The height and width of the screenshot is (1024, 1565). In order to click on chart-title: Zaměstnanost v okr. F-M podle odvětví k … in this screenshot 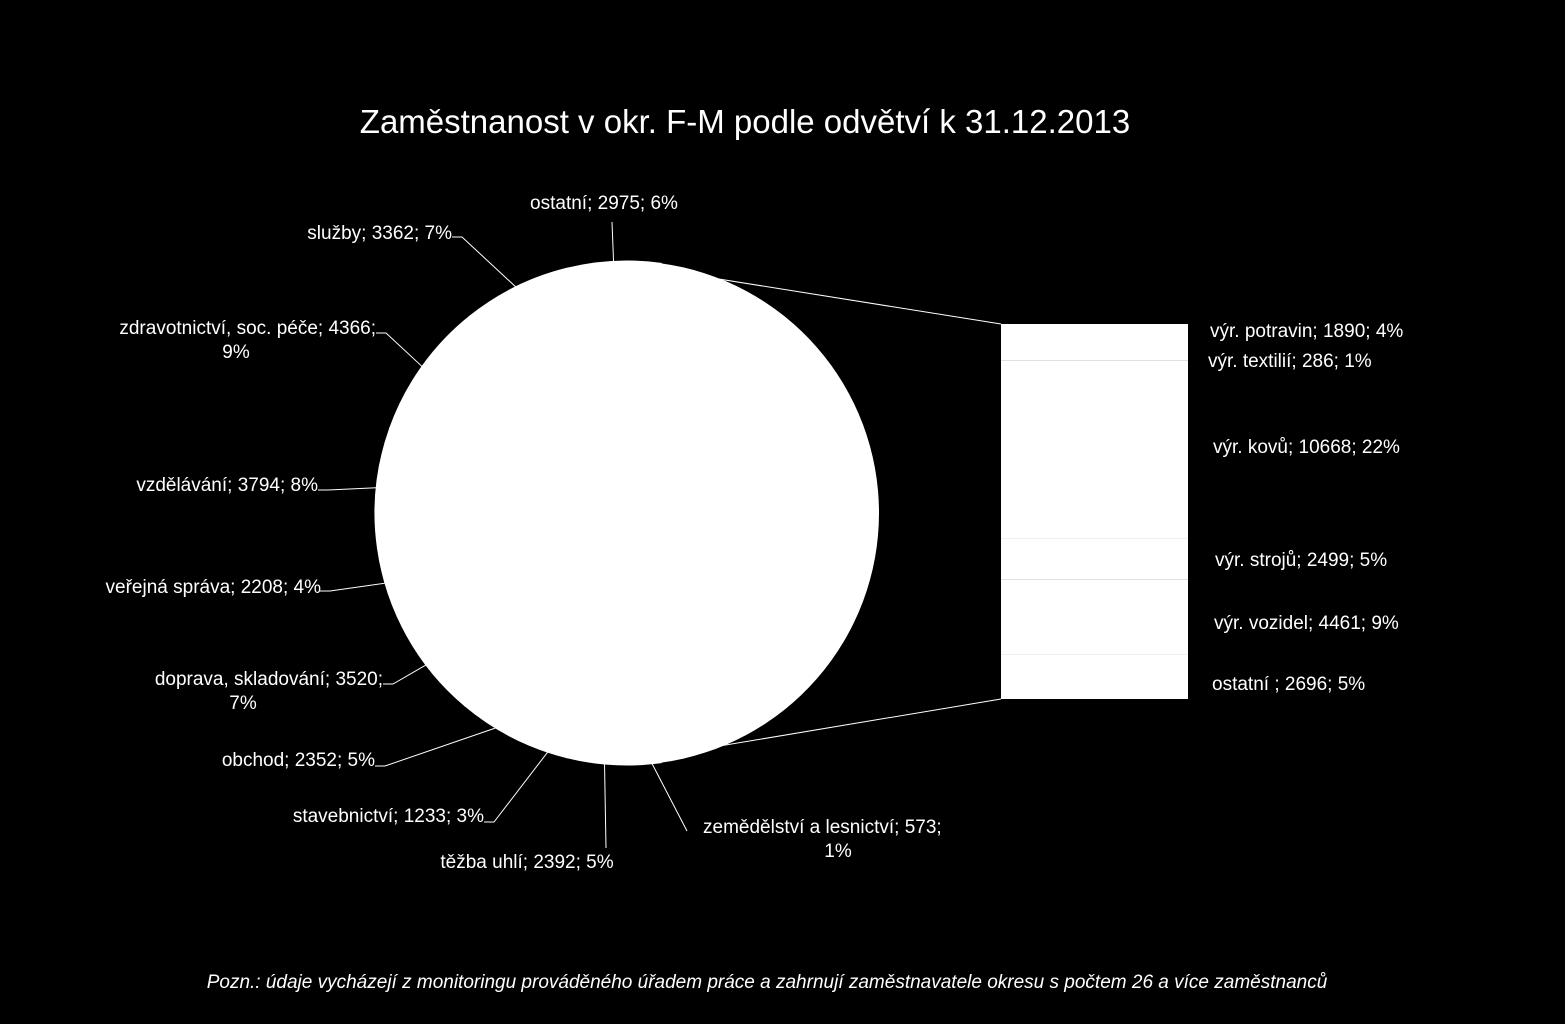, I will do `click(745, 121)`.